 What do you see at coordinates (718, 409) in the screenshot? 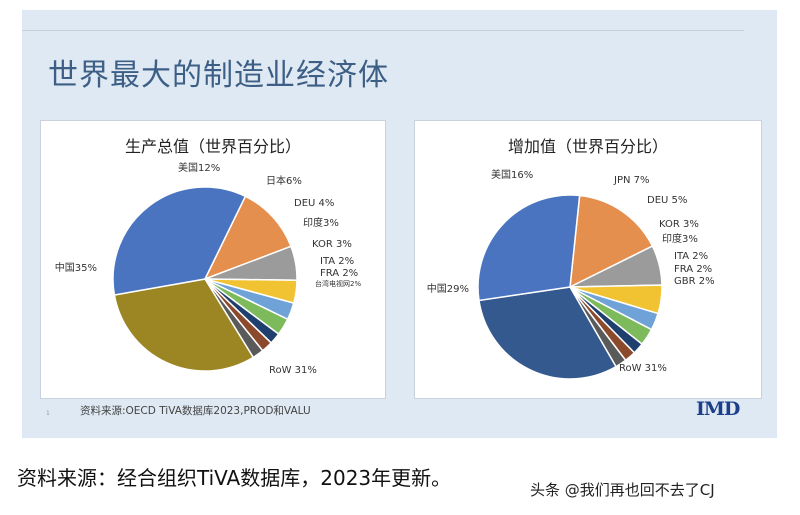
I see `imd-logo: IMD` at bounding box center [718, 409].